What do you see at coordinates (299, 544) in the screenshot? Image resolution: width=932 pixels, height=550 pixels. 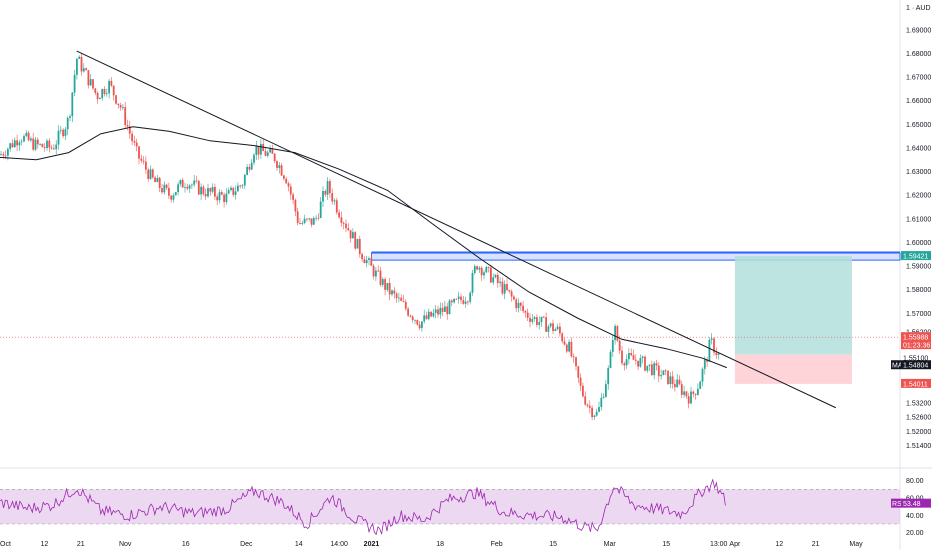 I see `time-tick-label: 14` at bounding box center [299, 544].